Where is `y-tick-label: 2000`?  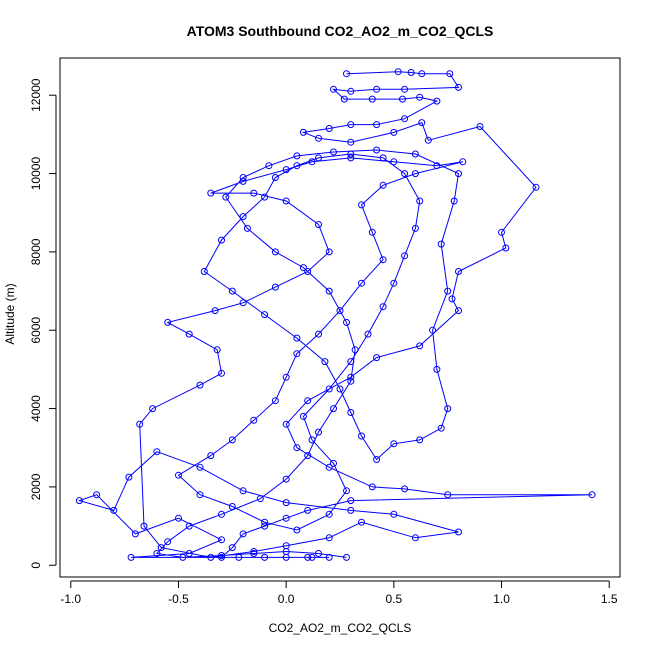
y-tick-label: 2000 is located at coordinates (36, 486).